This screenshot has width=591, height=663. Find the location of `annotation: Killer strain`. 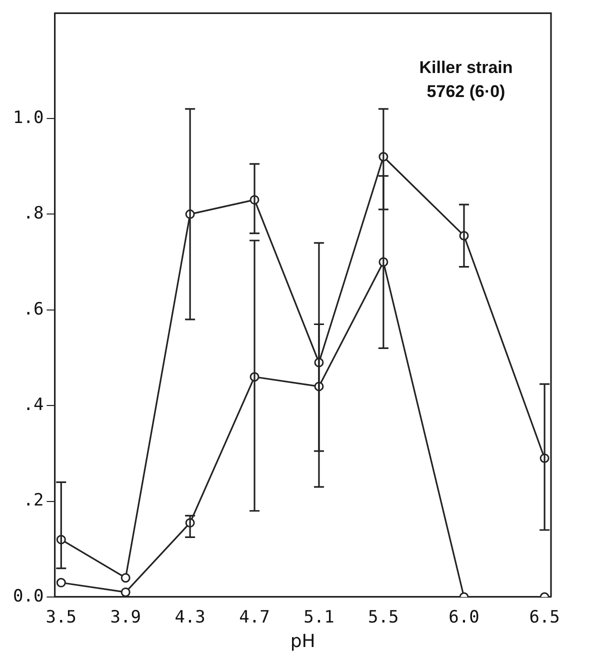

annotation: Killer strain is located at coordinates (466, 68).